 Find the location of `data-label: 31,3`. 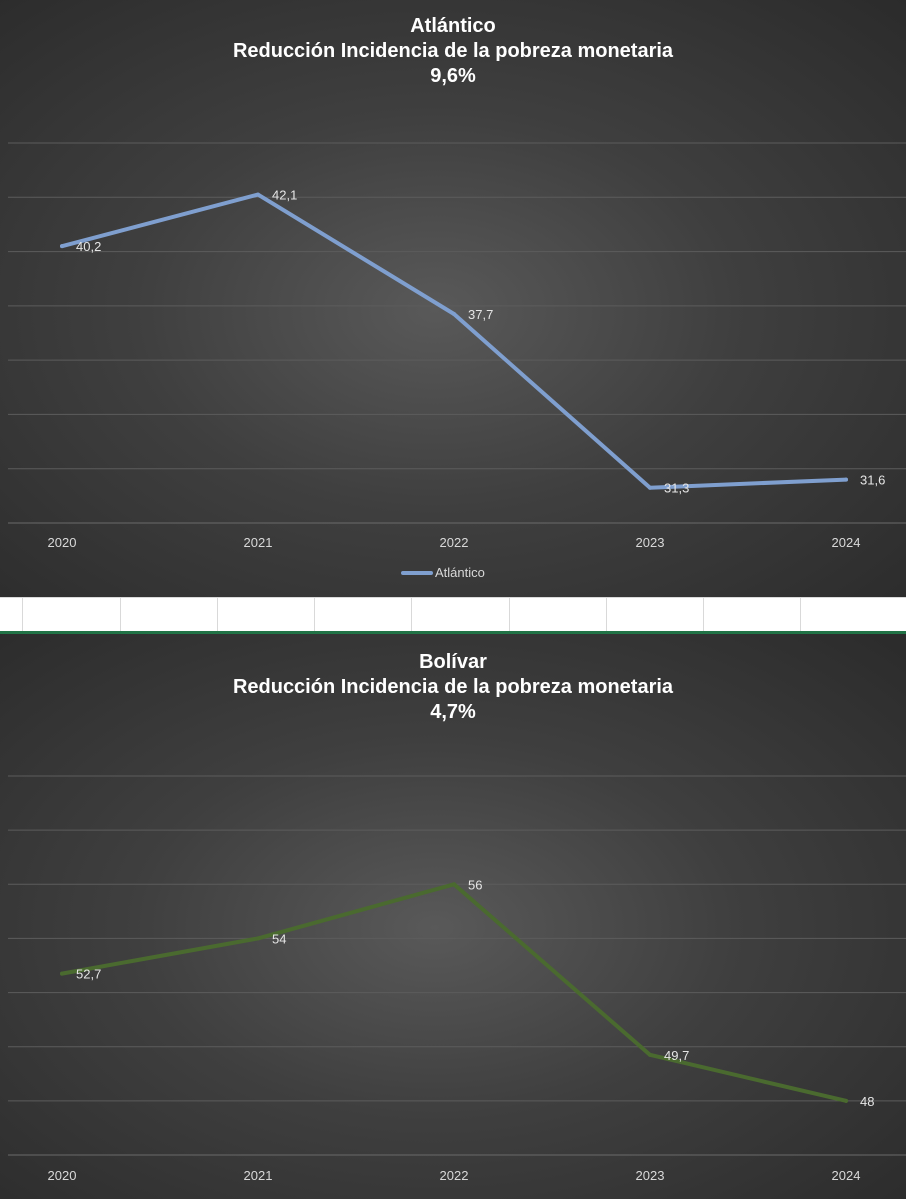

data-label: 31,3 is located at coordinates (676, 488).